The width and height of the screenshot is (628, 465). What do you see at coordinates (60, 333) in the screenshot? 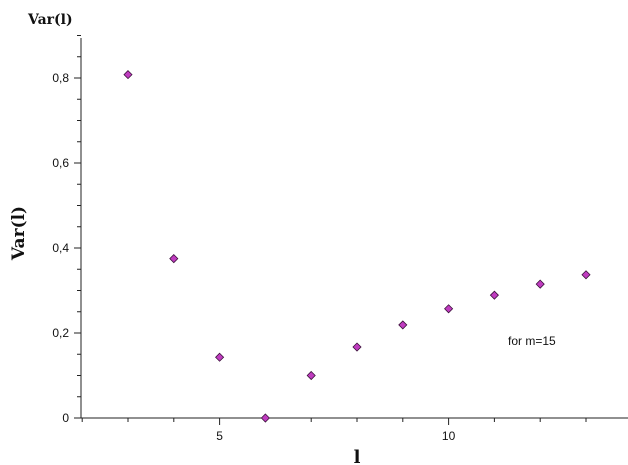
I see `y-tick-label: 0,2` at bounding box center [60, 333].